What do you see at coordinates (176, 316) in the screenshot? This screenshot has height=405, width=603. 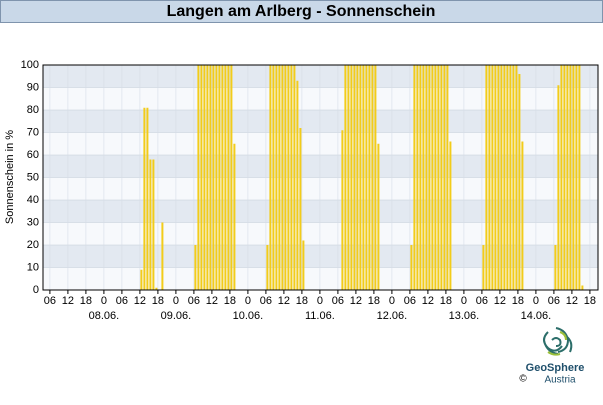 I see `day-label: 09.06.` at bounding box center [176, 316].